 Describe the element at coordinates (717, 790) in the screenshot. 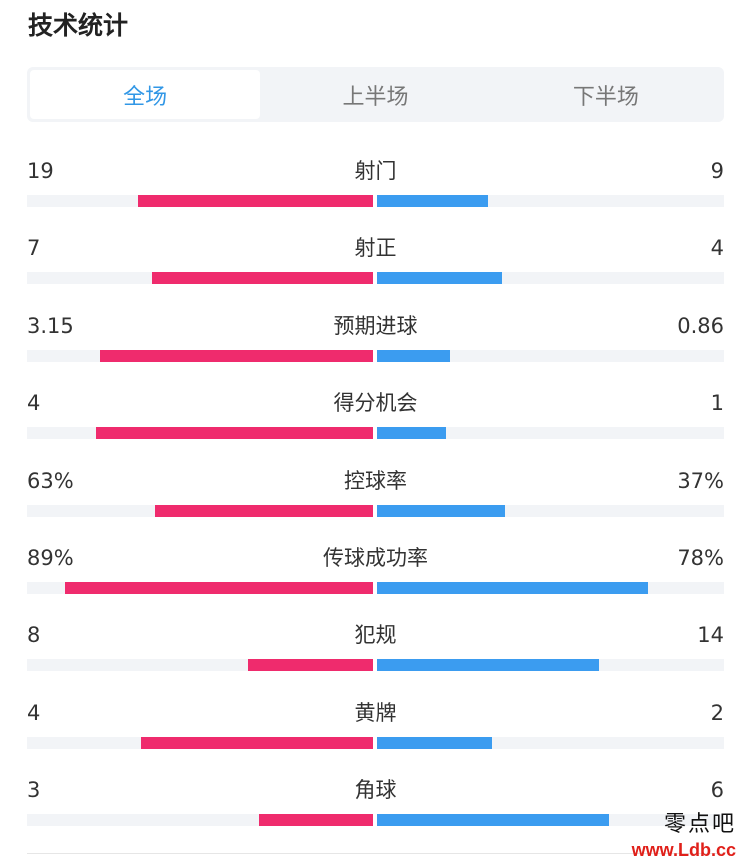

I see `away-value: 6` at that location.